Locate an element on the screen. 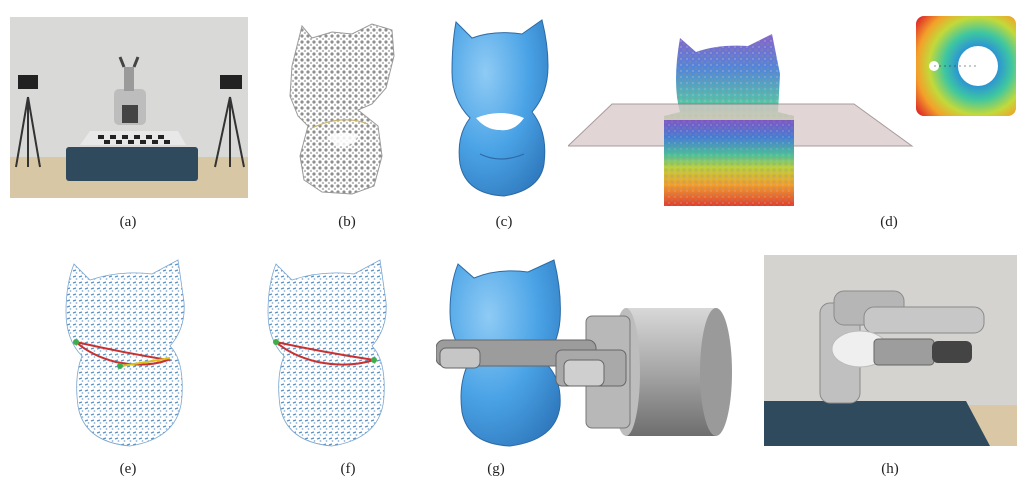 This screenshot has width=1025, height=491. panel-a-image is located at coordinates (129, 107).